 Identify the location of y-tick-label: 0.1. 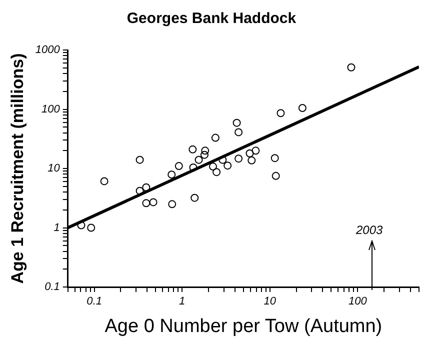
(52, 287).